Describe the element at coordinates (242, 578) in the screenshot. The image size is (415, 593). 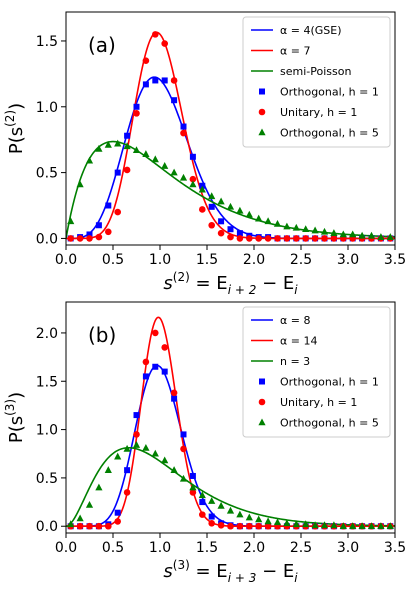
I see `x-label-sub: i + 3` at that location.